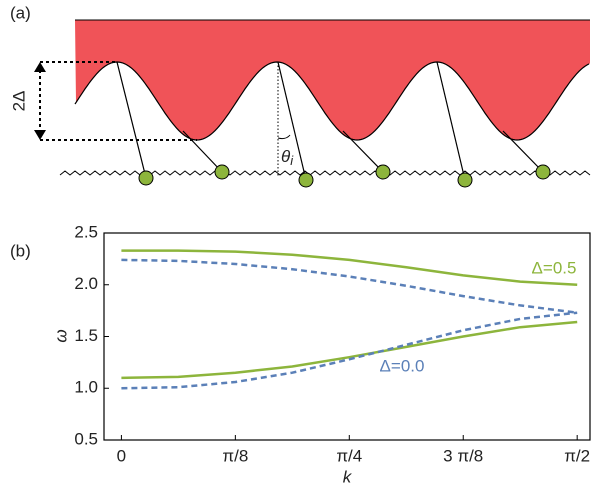  Describe the element at coordinates (60, 335) in the screenshot. I see `y-axis-label: ω` at that location.